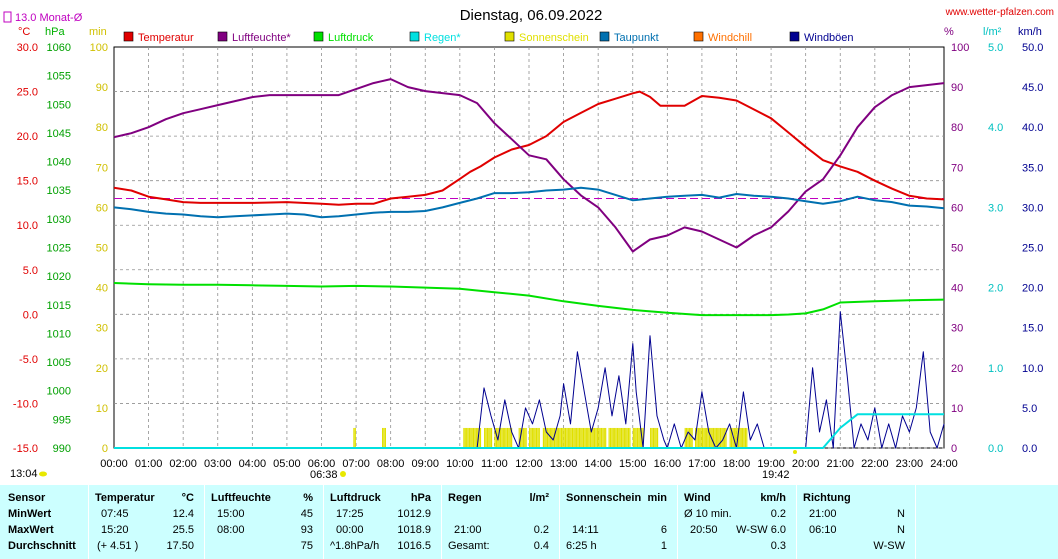 The height and width of the screenshot is (559, 1058). What do you see at coordinates (102, 88) in the screenshot?
I see `sun-tick-label: 90` at bounding box center [102, 88].